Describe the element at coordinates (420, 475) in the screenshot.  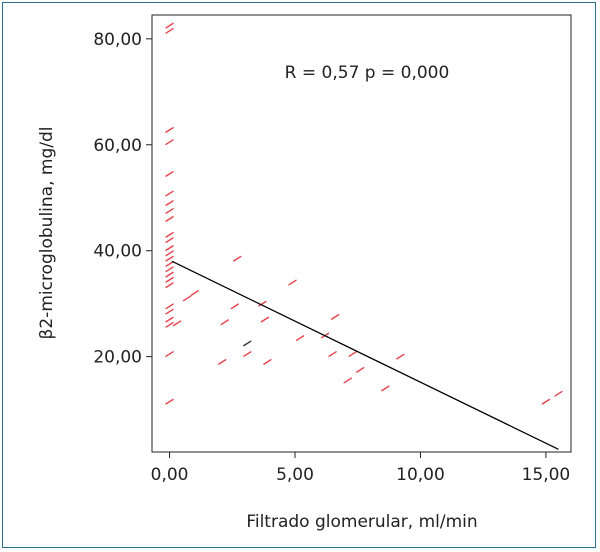
I see `x-tick-label: 10,00` at that location.